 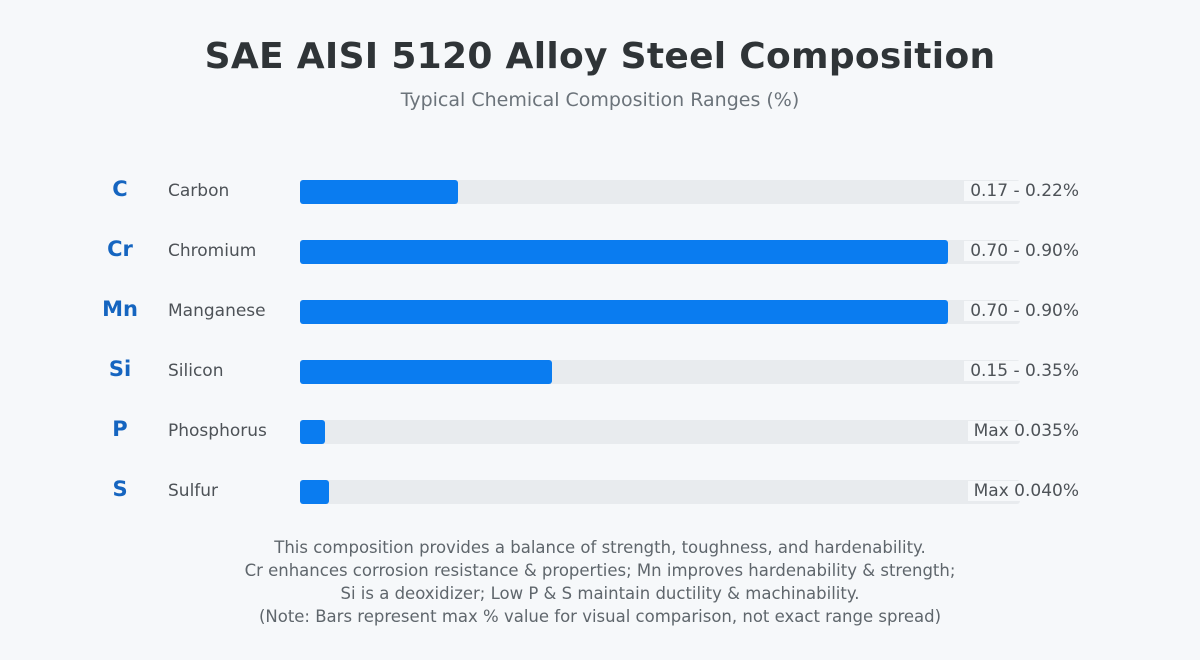 I want to click on row-silicon: Si Silicon 0.15 - 0.35%, so click(x=600, y=372).